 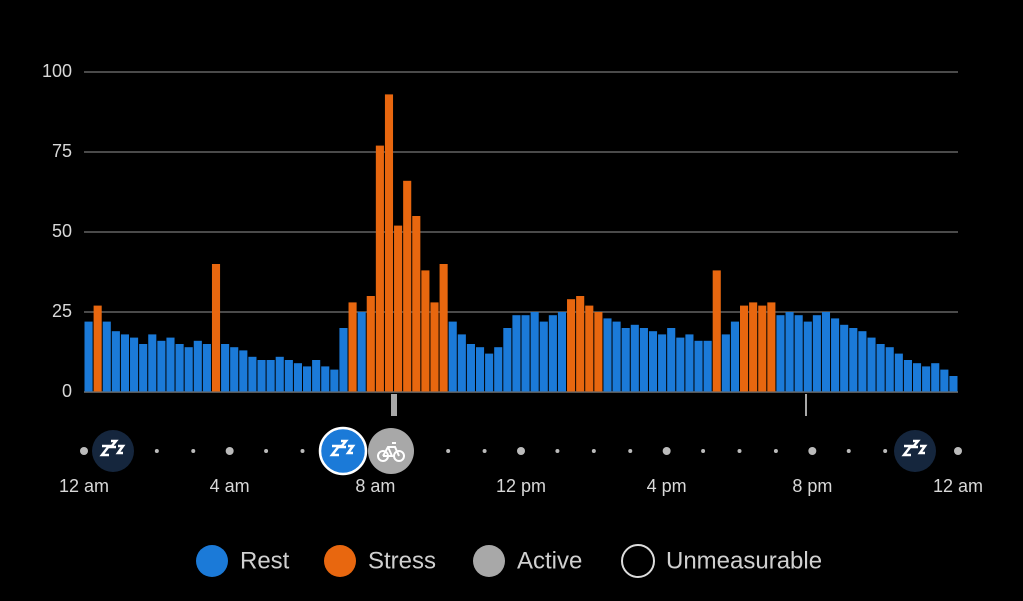 I want to click on y-tick-label: 0, so click(x=67, y=391).